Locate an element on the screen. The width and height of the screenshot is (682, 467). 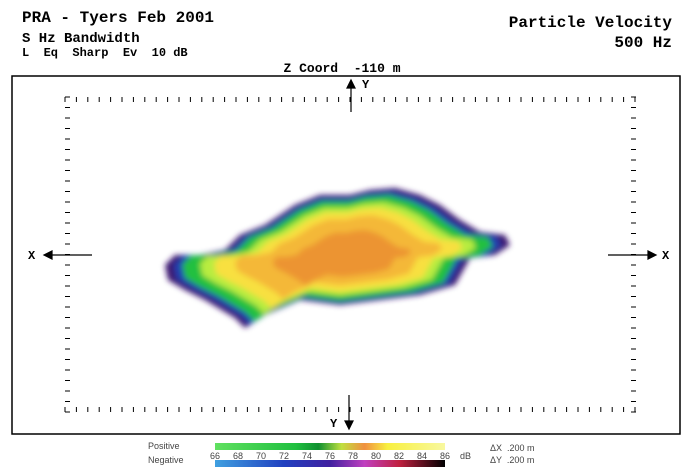
quantity: Particle Velocity is located at coordinates (591, 23).